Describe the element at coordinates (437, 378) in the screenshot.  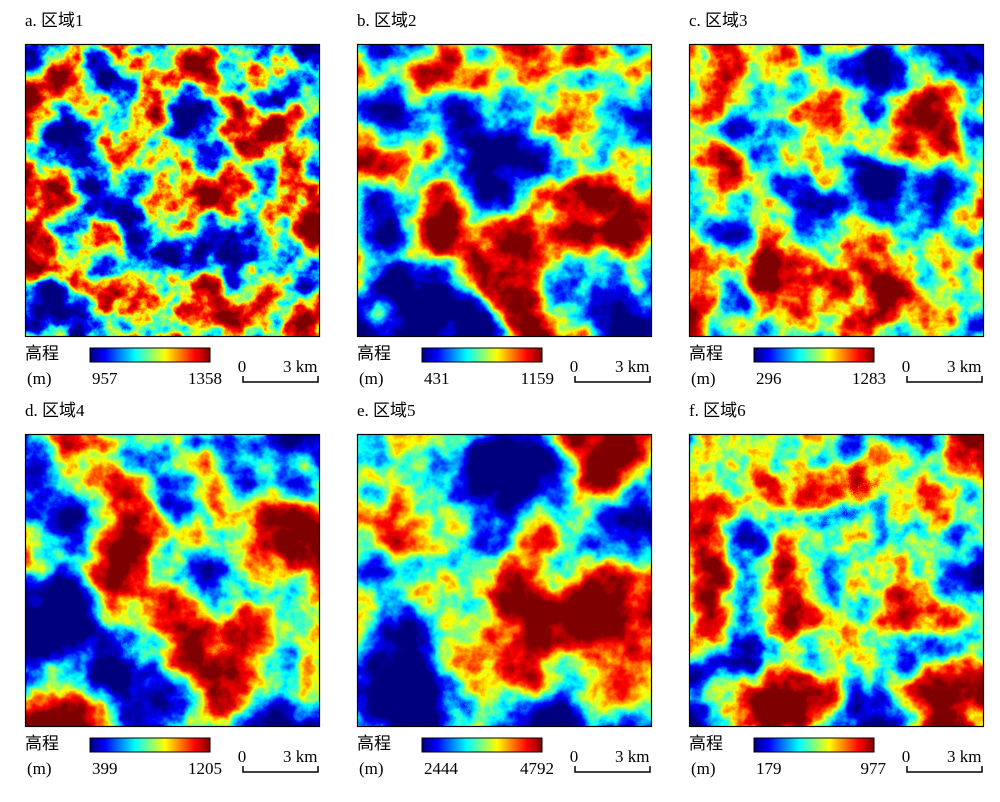
I see `colorbar-min: 431` at that location.